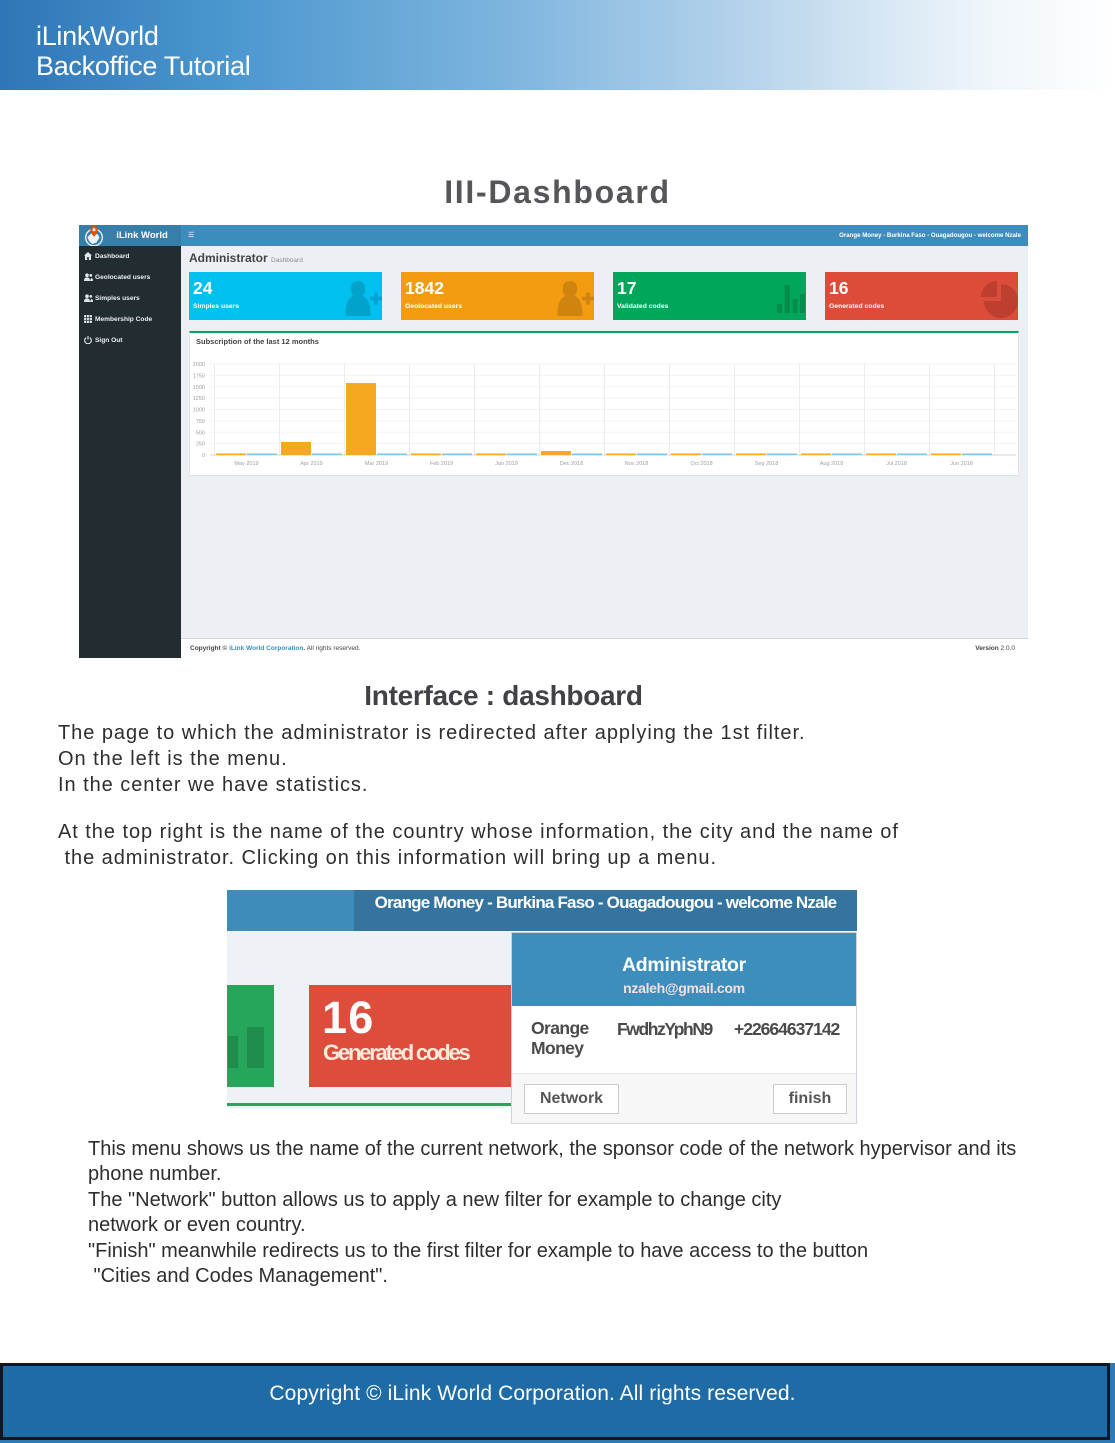  Describe the element at coordinates (961, 464) in the screenshot. I see `svg-text: Jun 2018` at that location.